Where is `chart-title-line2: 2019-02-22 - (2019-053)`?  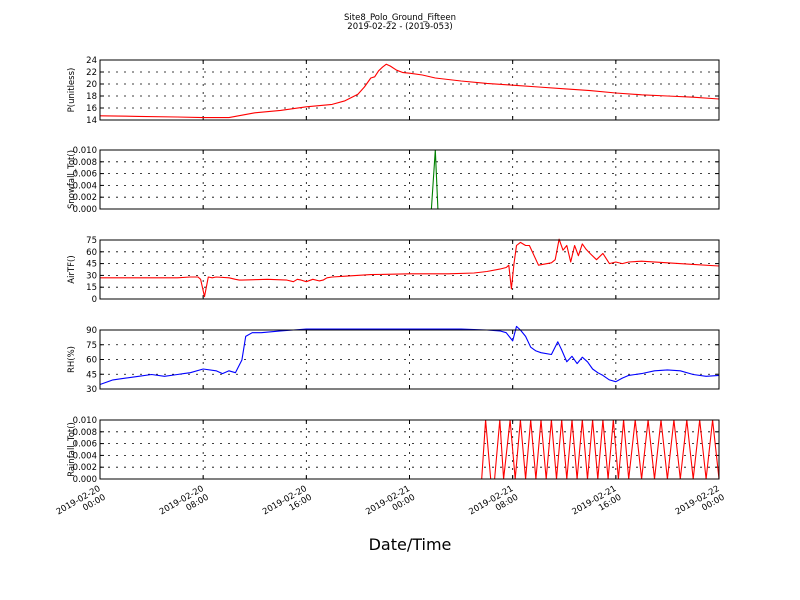
chart-title-line2: 2019-02-22 - (2019-053) is located at coordinates (399, 27).